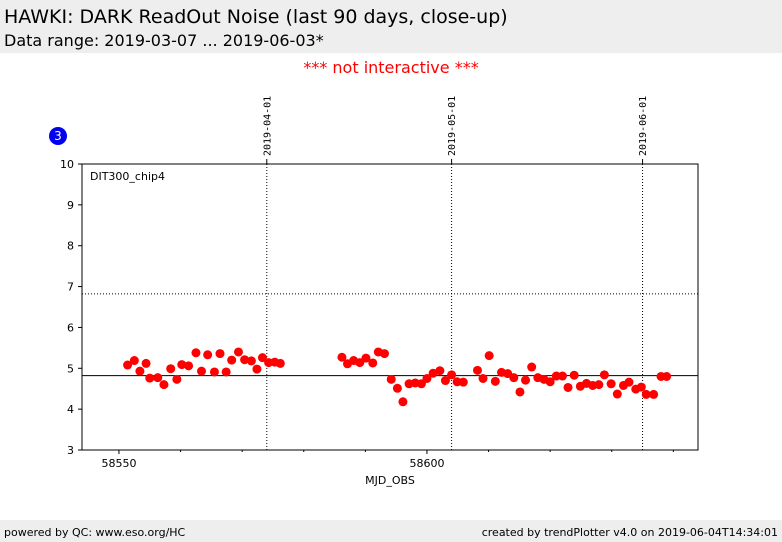 The image size is (782, 542). Describe the element at coordinates (391, 67) in the screenshot. I see `not-interactive-notice: *** not interactive ***` at that location.